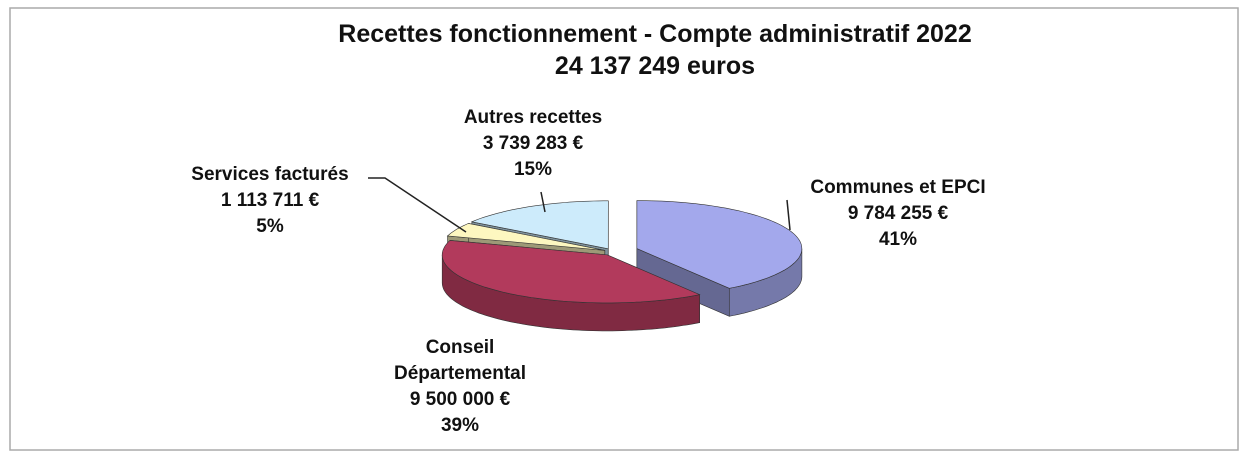  What do you see at coordinates (460, 387) in the screenshot?
I see `slice-label: Conseil Départemental 9 500 000 € 39%` at bounding box center [460, 387].